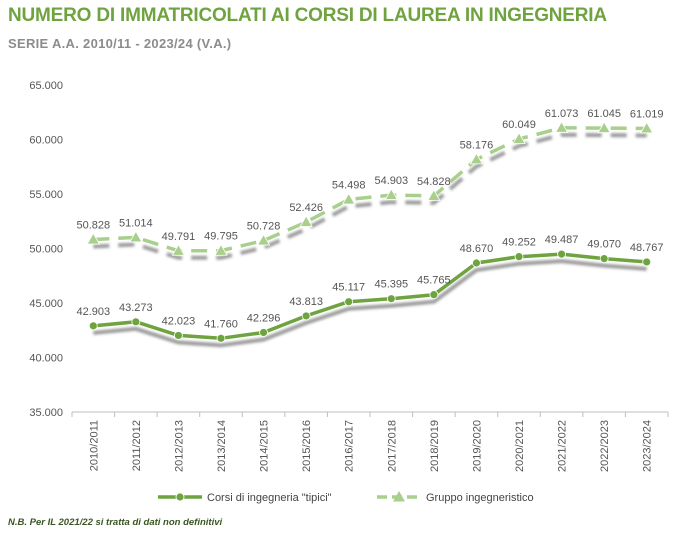  What do you see at coordinates (46, 250) in the screenshot?
I see `y-tick-label: 50.000` at bounding box center [46, 250].